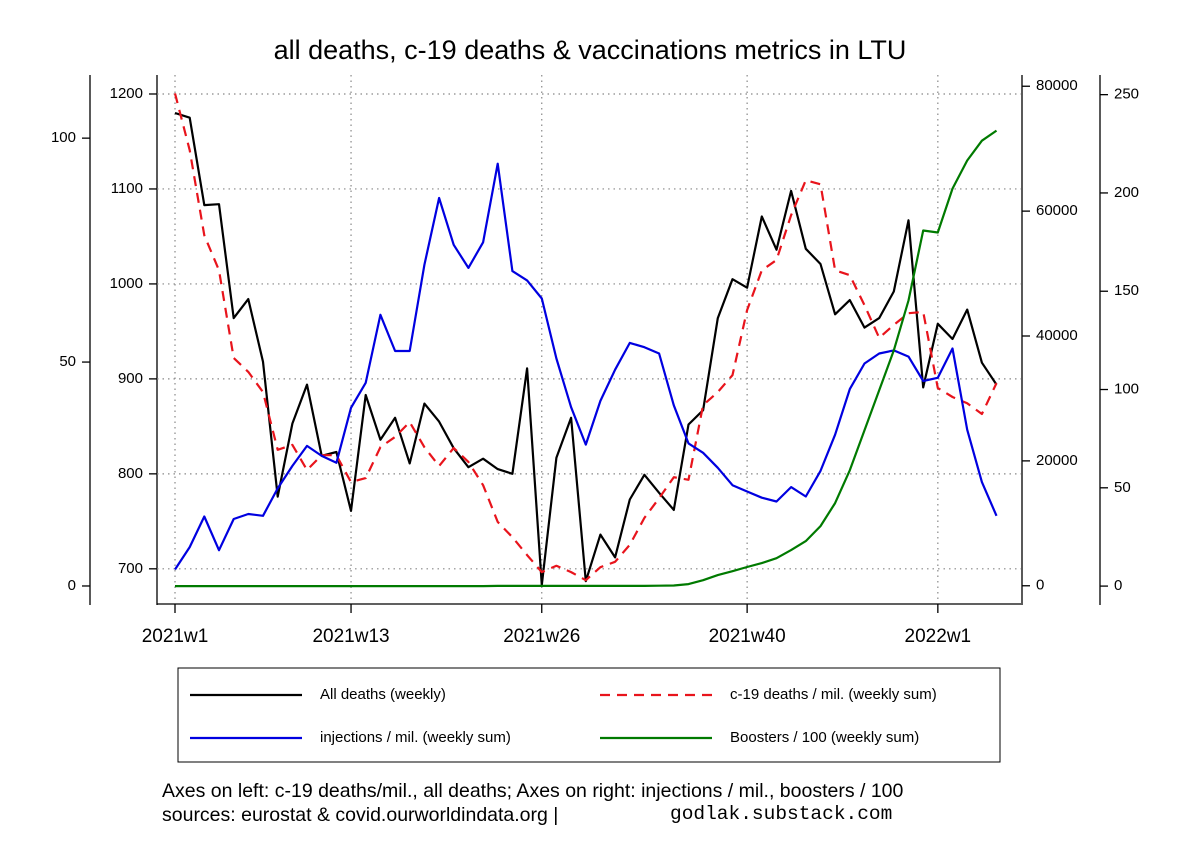  Describe the element at coordinates (1057, 210) in the screenshot. I see `y-tick-label: 60000` at that location.